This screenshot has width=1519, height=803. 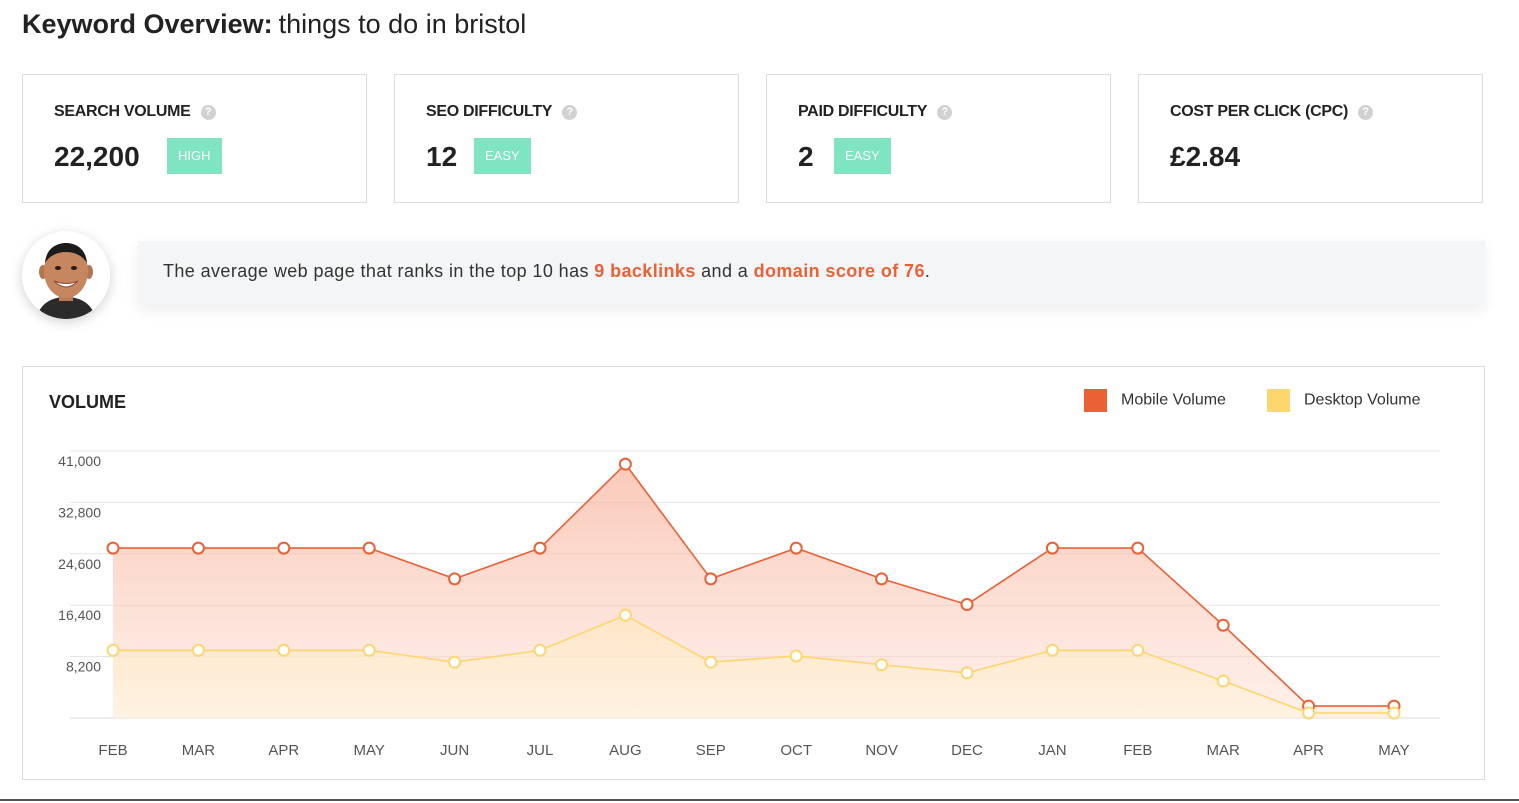 I want to click on x-tick-label: JUN, so click(x=454, y=750).